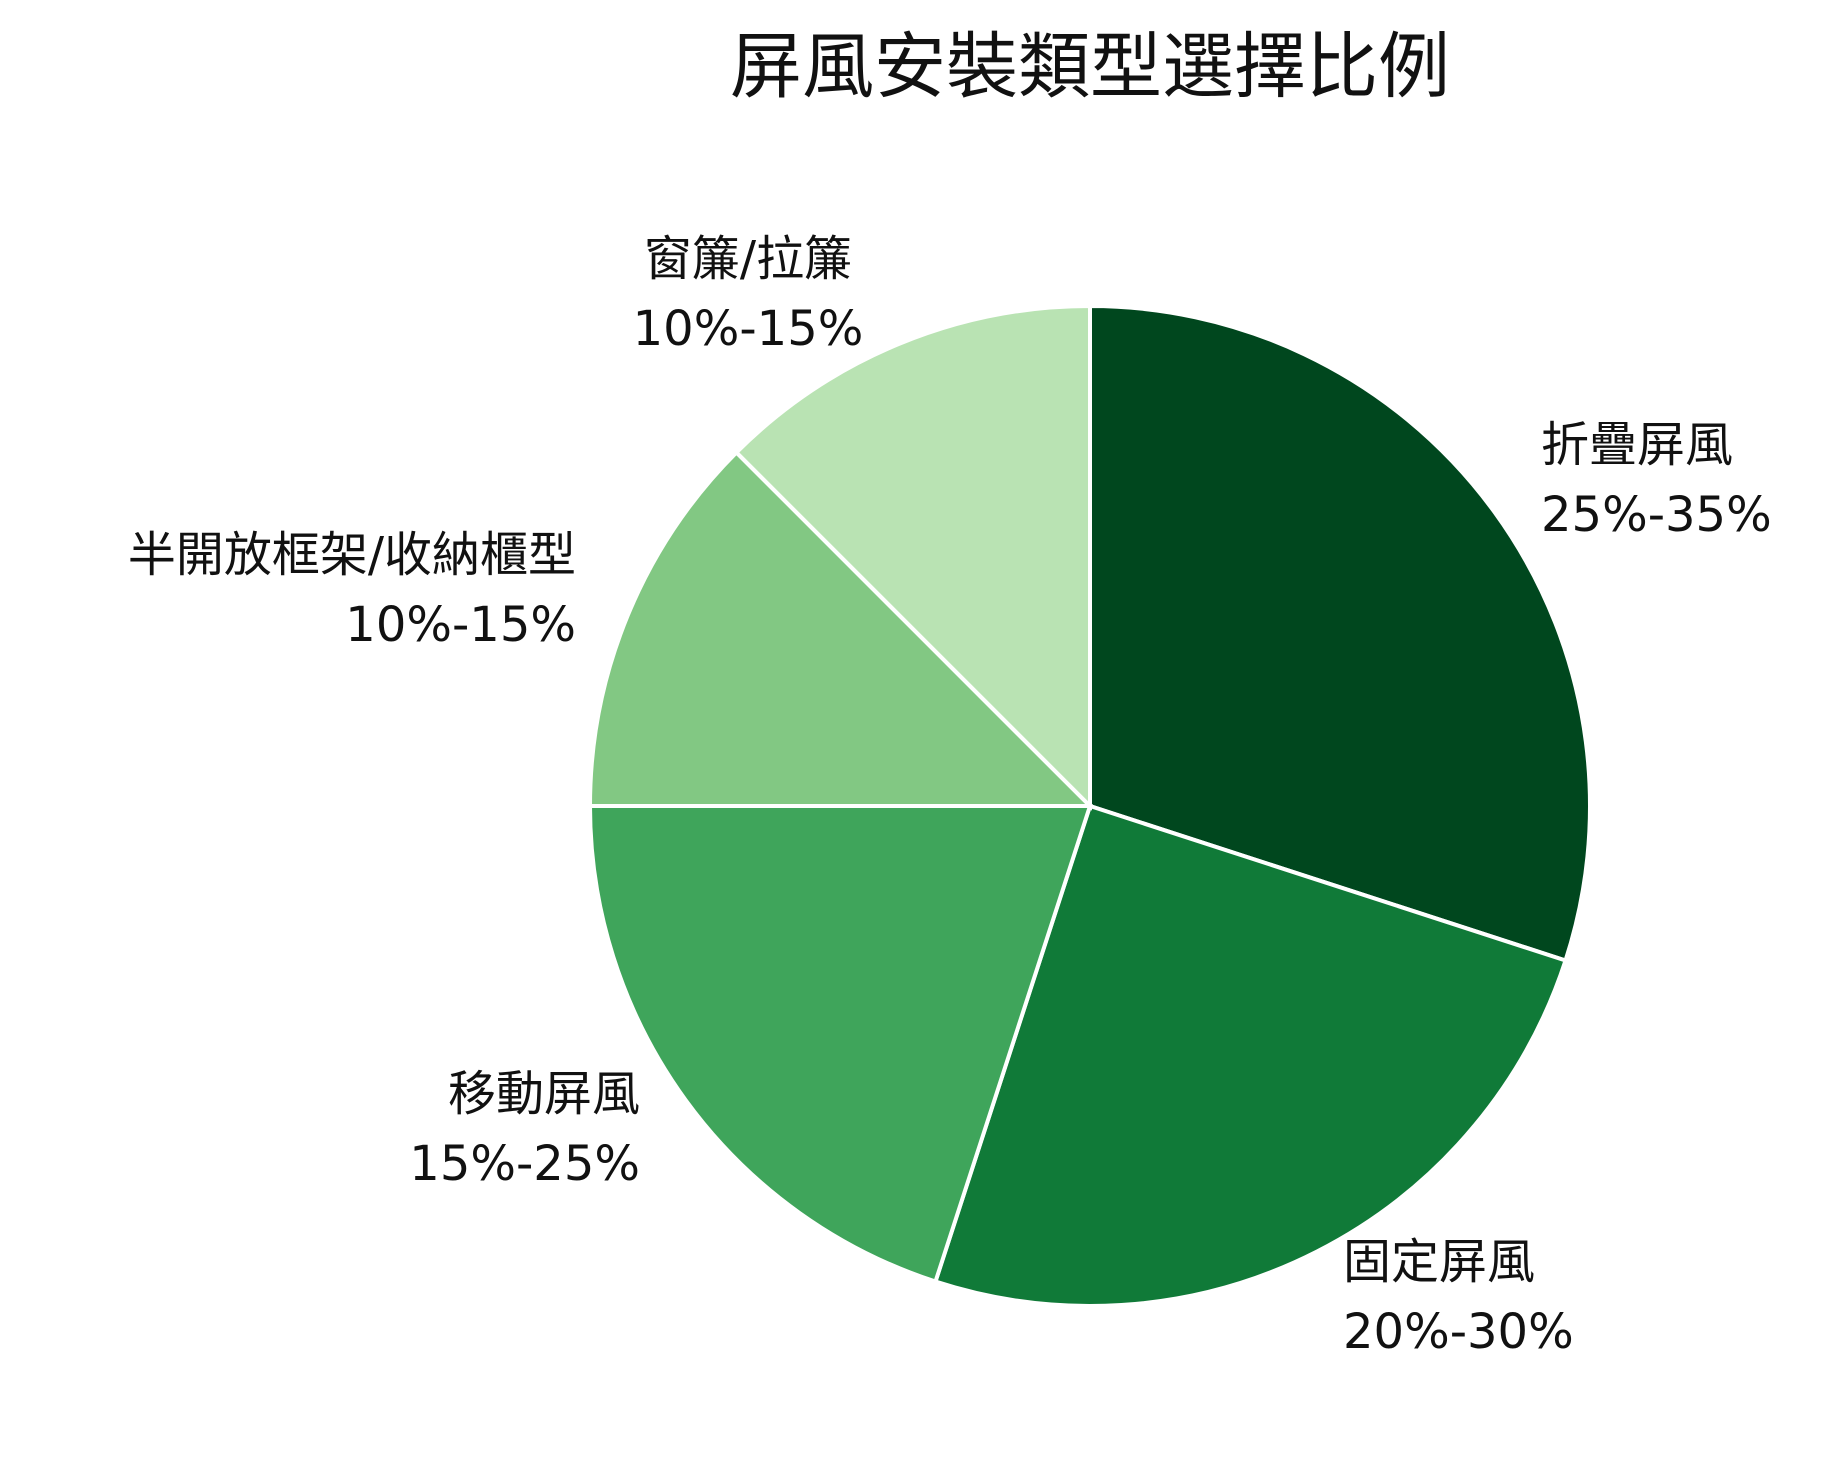 The width and height of the screenshot is (1824, 1468). What do you see at coordinates (352, 555) in the screenshot?
I see `slice-label: 半開放框架/收納櫃型` at bounding box center [352, 555].